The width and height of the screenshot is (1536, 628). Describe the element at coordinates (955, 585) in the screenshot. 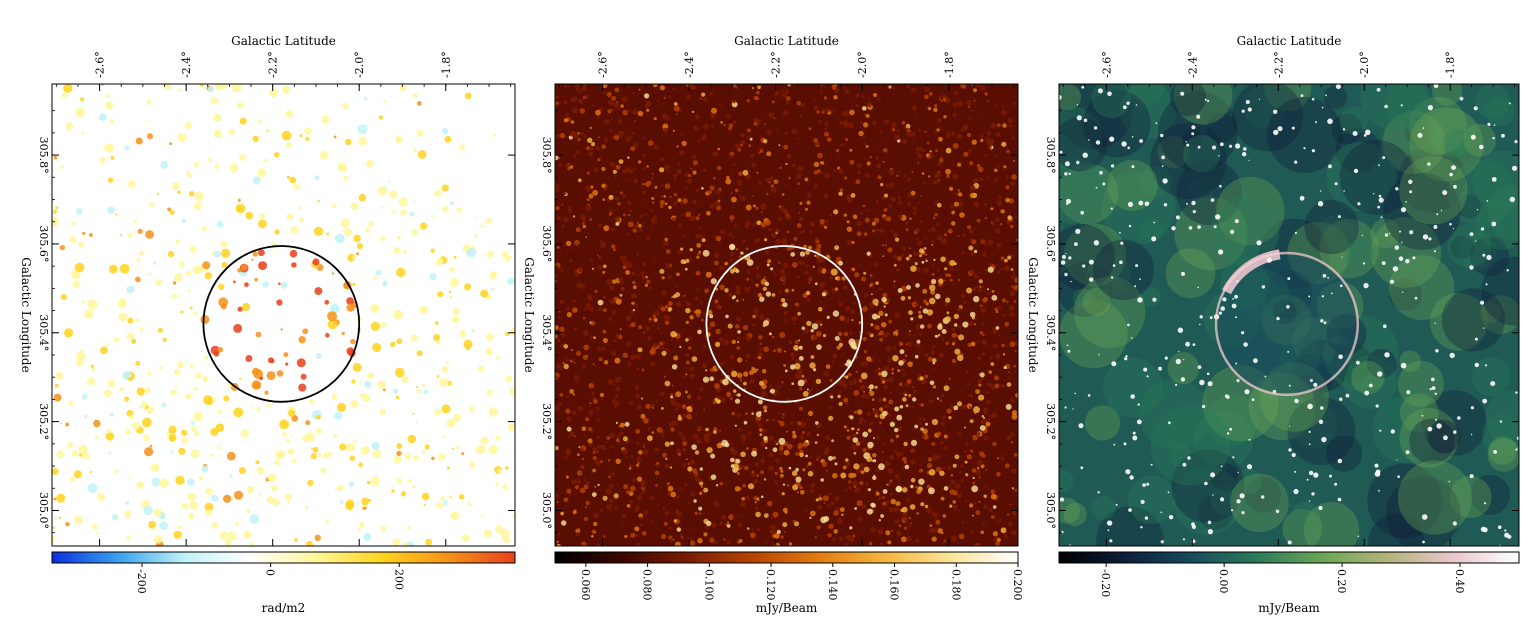

I see `colorbar-tick-label: 0.180` at that location.